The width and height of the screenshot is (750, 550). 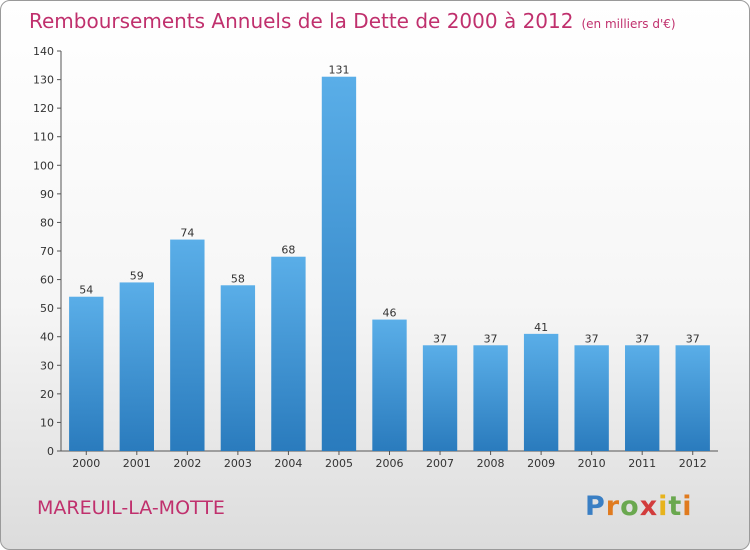 What do you see at coordinates (47, 365) in the screenshot?
I see `y-tick-label: 30` at bounding box center [47, 365].